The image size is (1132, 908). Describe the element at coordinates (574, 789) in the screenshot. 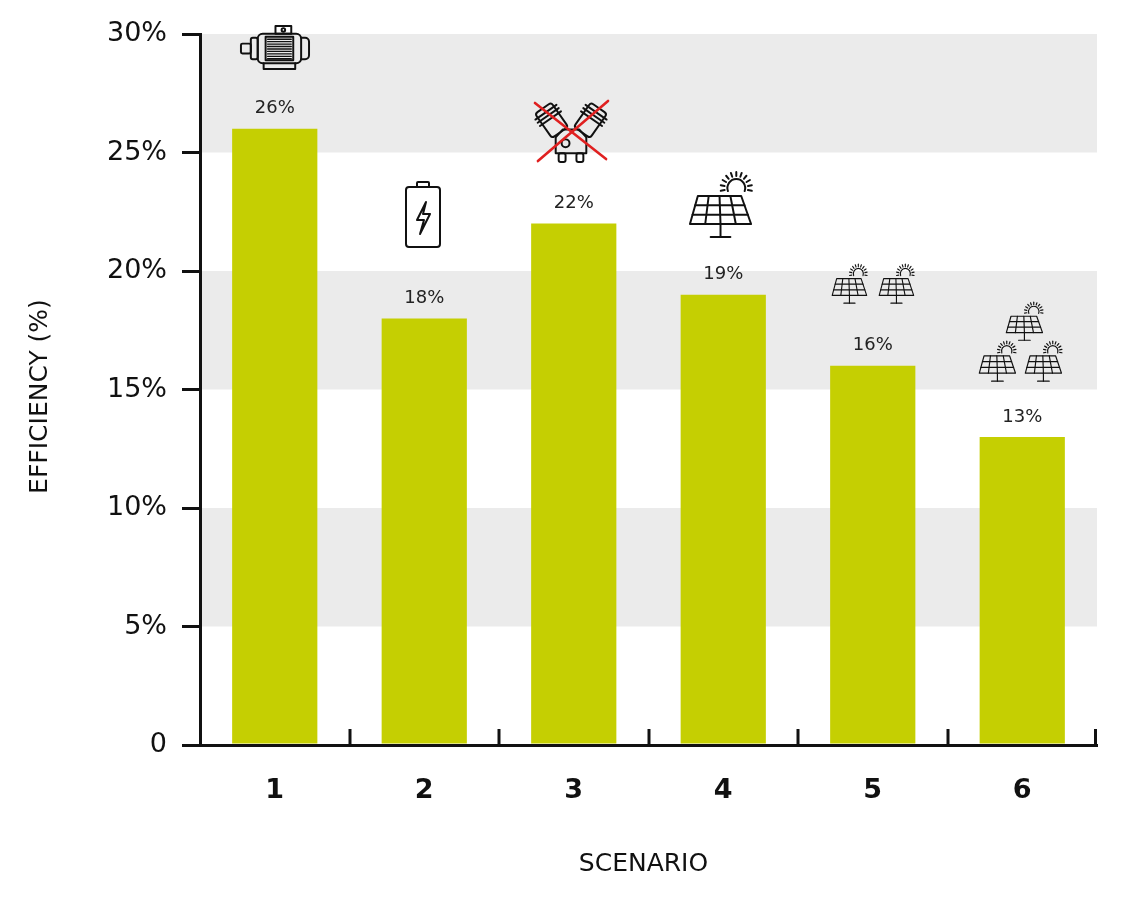

I see `x-tick-label: 3` at that location.